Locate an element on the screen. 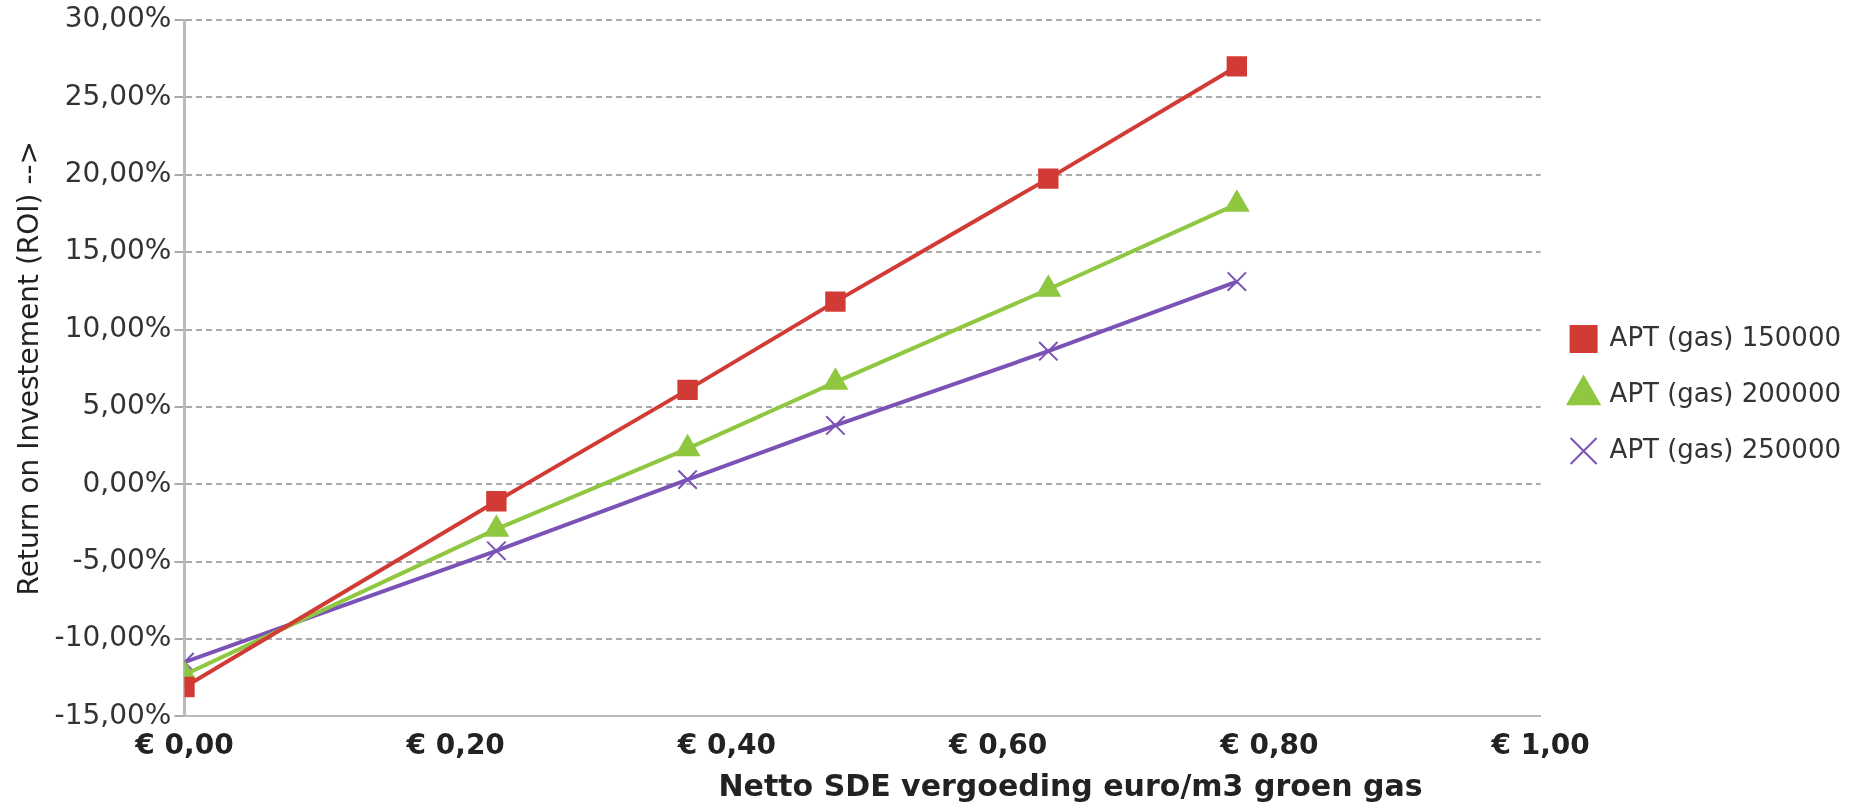  x-tick-label: € 0,20 is located at coordinates (455, 745).